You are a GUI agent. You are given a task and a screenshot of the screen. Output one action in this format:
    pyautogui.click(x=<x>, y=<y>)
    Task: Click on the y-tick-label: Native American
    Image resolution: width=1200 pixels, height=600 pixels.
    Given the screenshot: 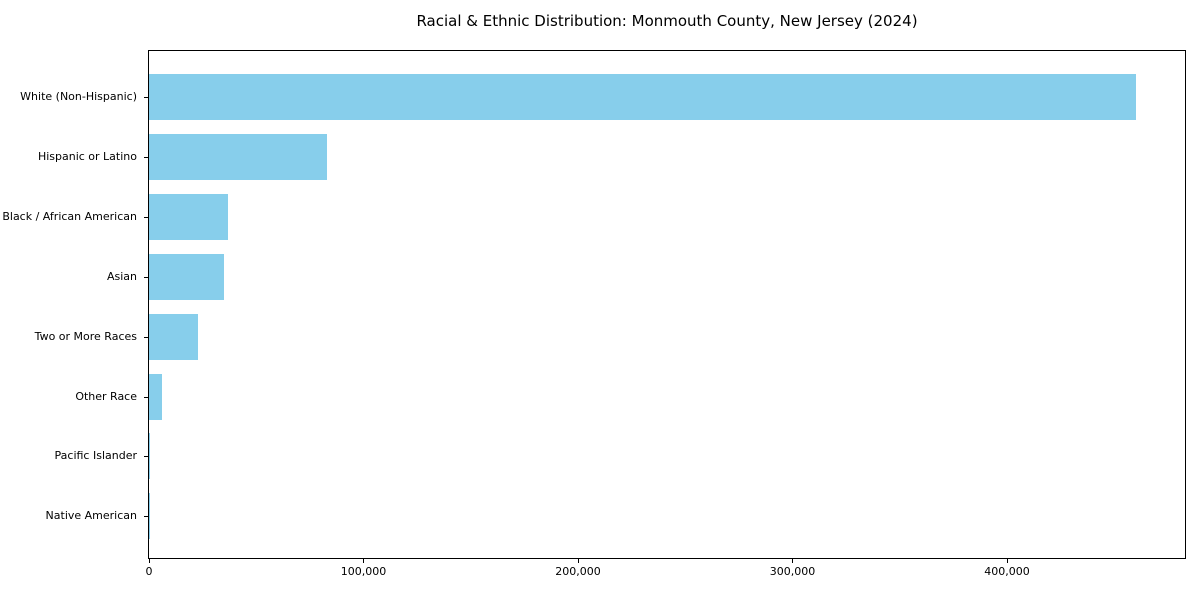 What is the action you would take?
    pyautogui.click(x=91, y=516)
    